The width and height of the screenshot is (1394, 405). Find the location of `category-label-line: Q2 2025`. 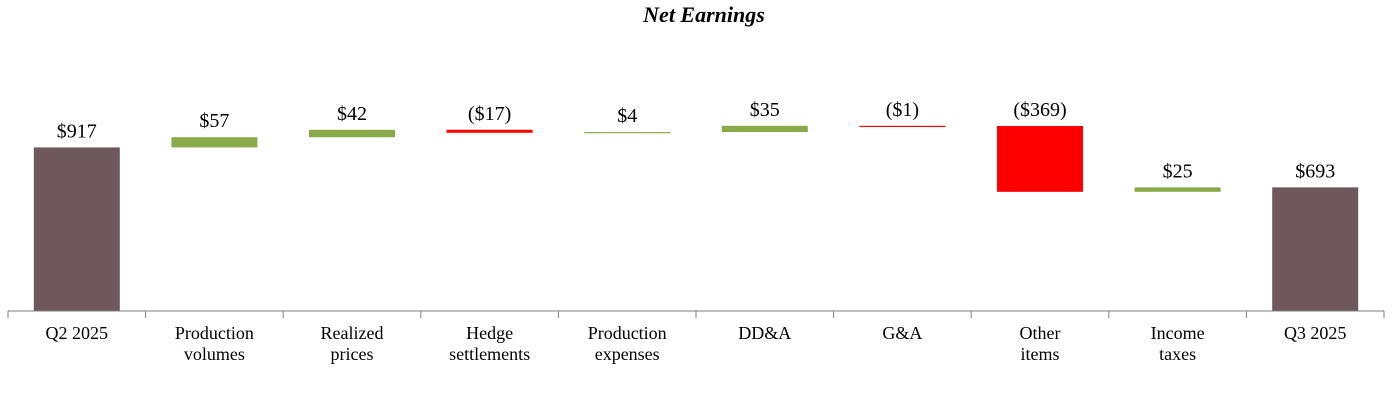

category-label-line: Q2 2025 is located at coordinates (77, 333).